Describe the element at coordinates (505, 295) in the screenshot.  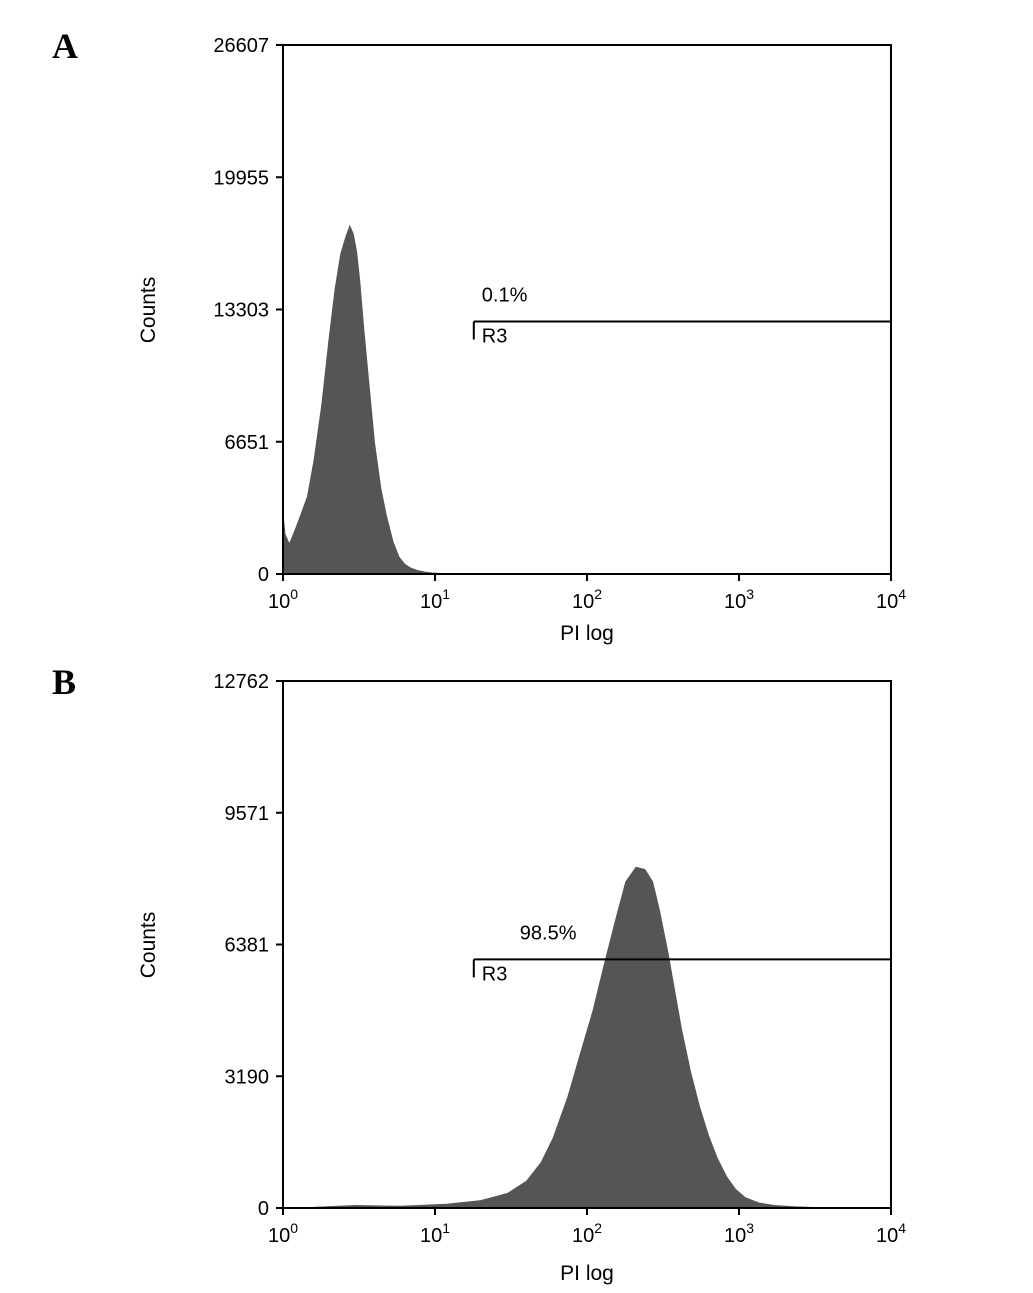
I see `gate-percent: 0.1%` at that location.